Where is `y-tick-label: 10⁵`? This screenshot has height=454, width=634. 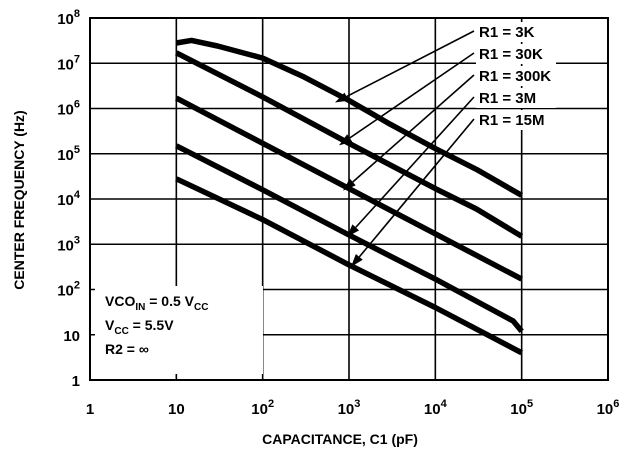 y-tick-label: 10⁵ is located at coordinates (68, 154).